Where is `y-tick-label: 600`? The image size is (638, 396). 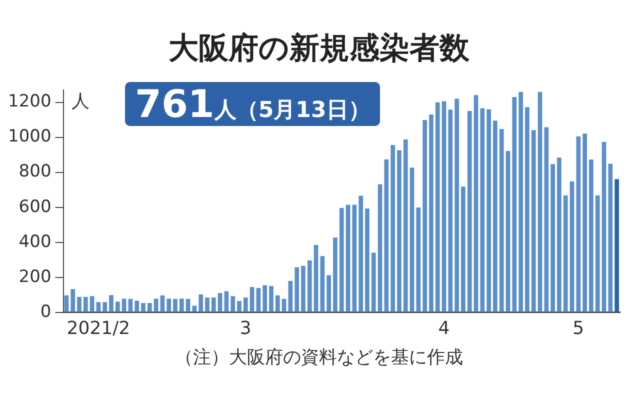 y-tick-label: 600 is located at coordinates (35, 206).